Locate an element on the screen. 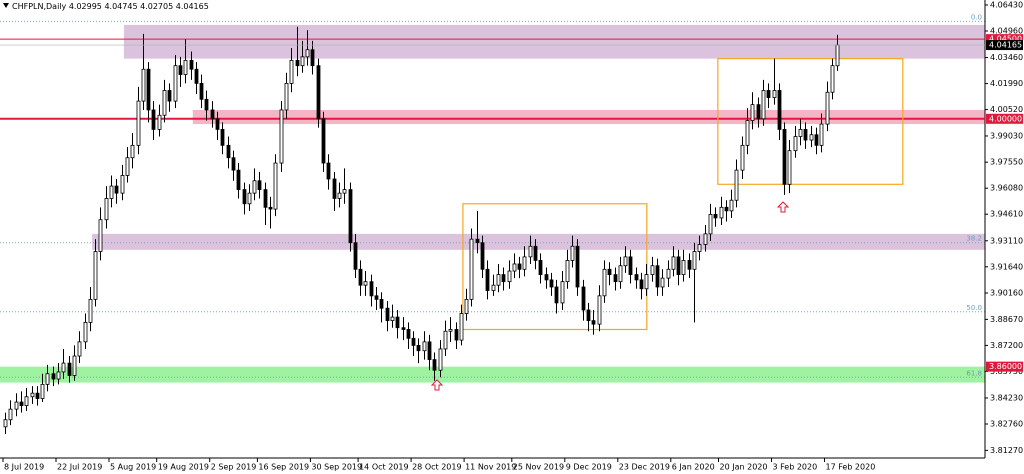  y-tick-label: 4.00520 is located at coordinates (1006, 109).